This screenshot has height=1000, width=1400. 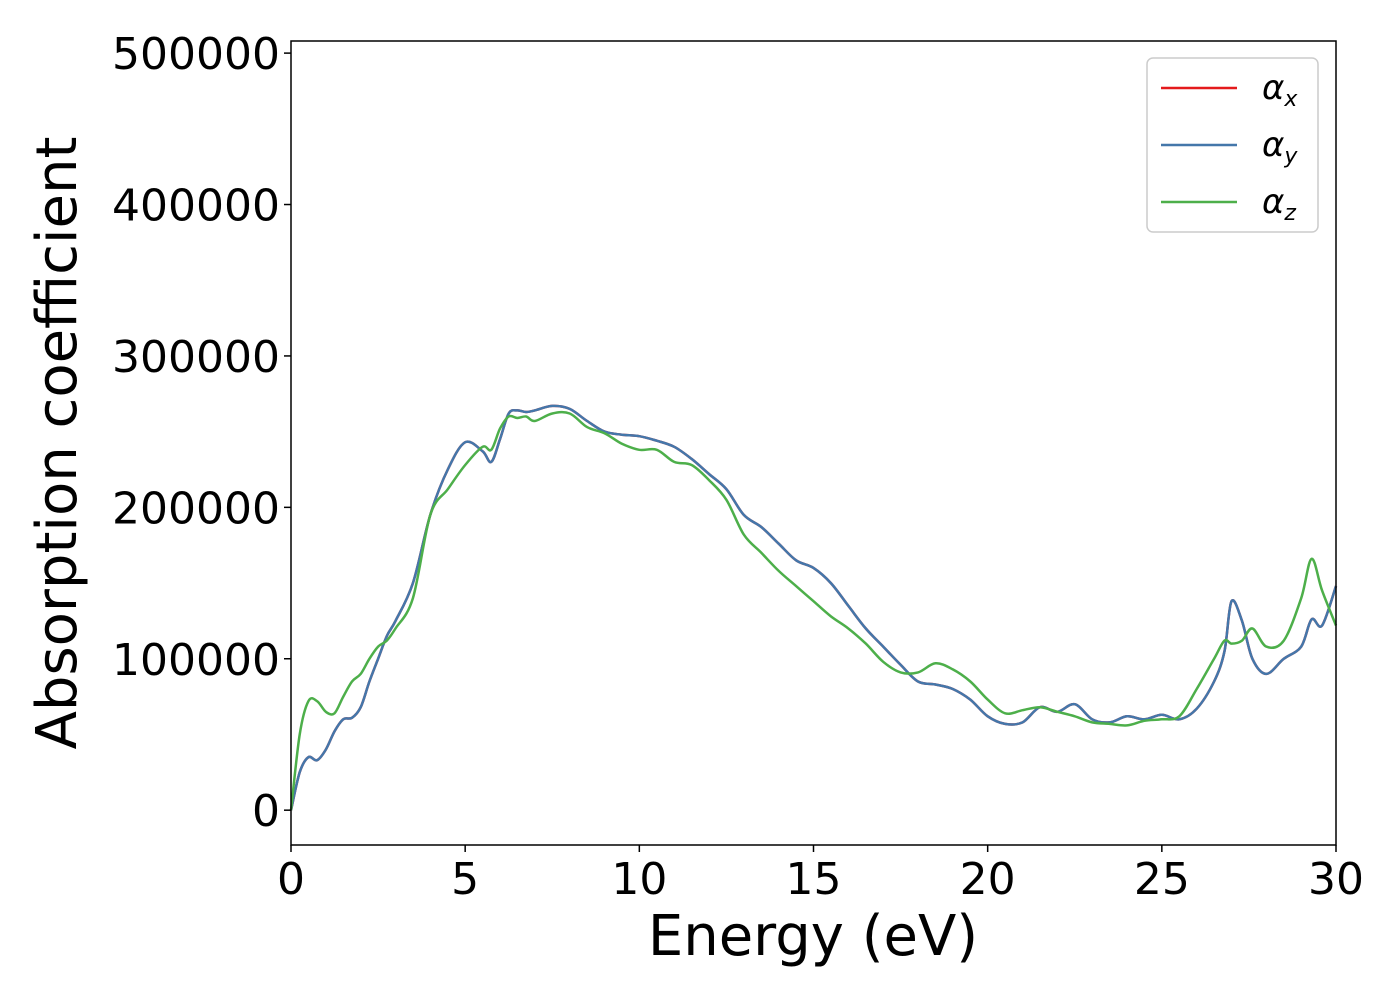 I want to click on y-tick-label: 100000, so click(x=196, y=660).